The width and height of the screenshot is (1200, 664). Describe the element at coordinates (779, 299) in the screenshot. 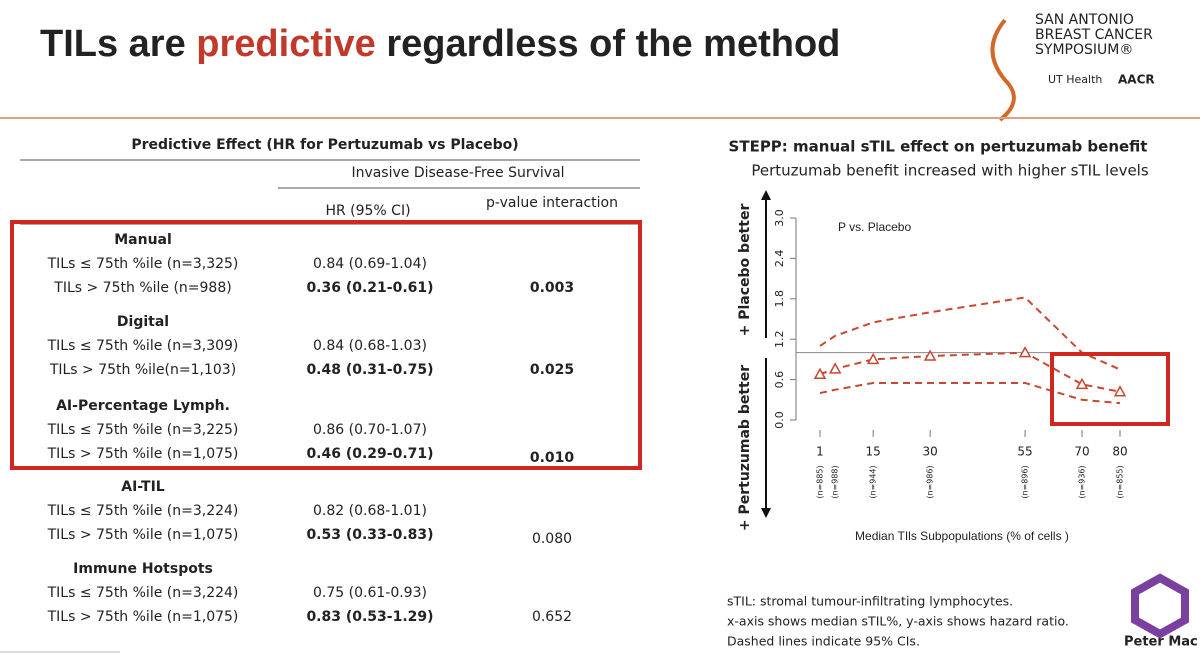

I see `y-tick-label: 1.8` at that location.